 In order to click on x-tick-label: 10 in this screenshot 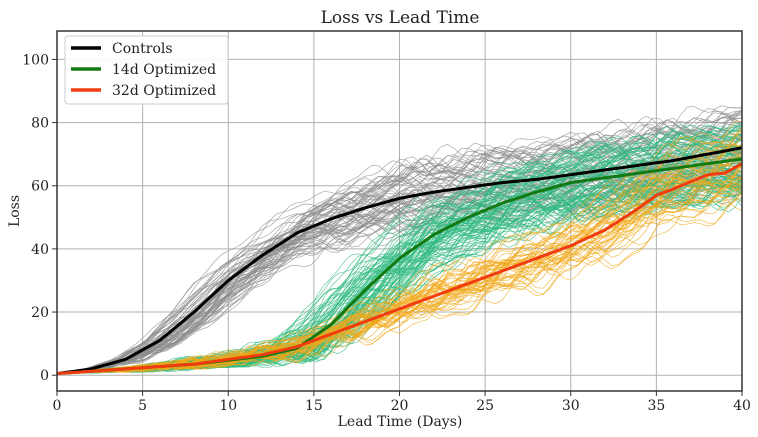, I will do `click(228, 406)`.